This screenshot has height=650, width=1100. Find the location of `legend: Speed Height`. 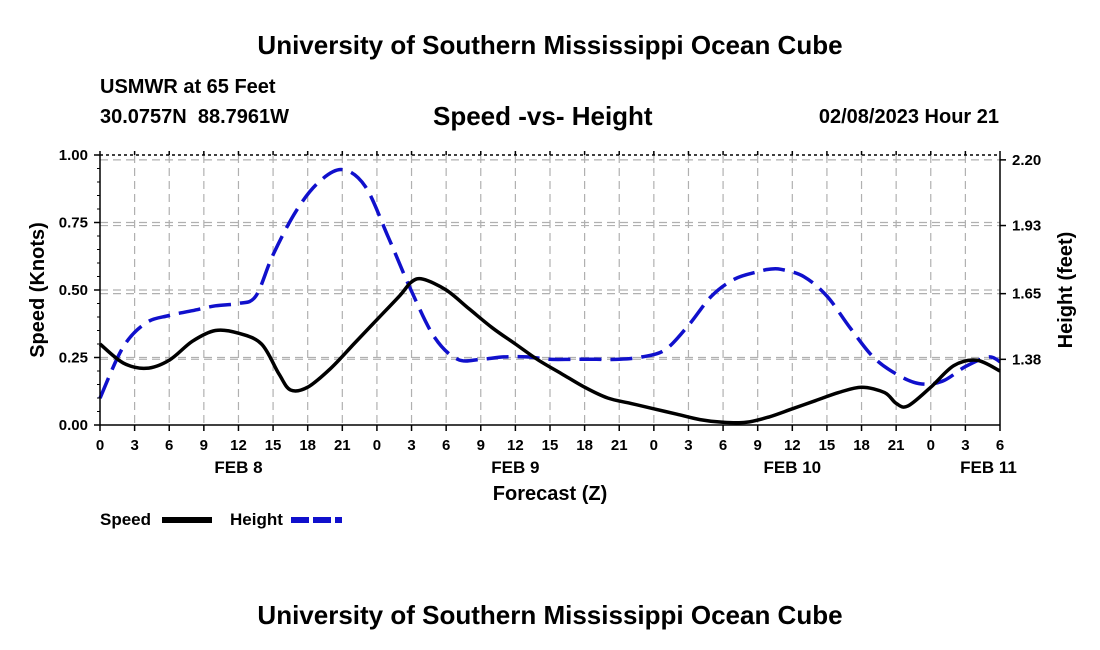

legend: Speed Height is located at coordinates (221, 519).